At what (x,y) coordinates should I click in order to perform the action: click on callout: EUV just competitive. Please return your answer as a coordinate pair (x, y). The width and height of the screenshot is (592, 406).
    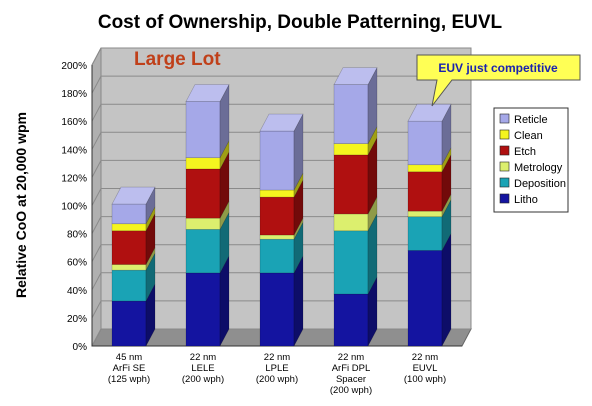
    Looking at the image, I should click on (498, 80).